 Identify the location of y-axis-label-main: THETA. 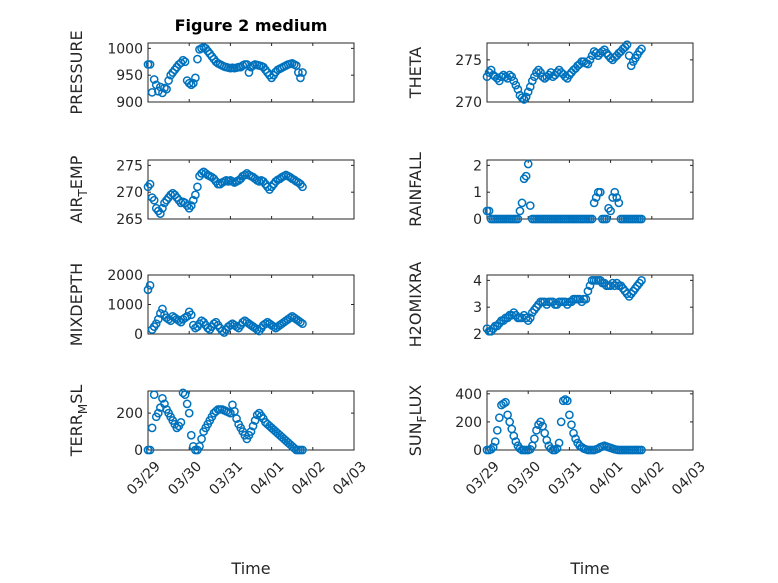
(415, 73).